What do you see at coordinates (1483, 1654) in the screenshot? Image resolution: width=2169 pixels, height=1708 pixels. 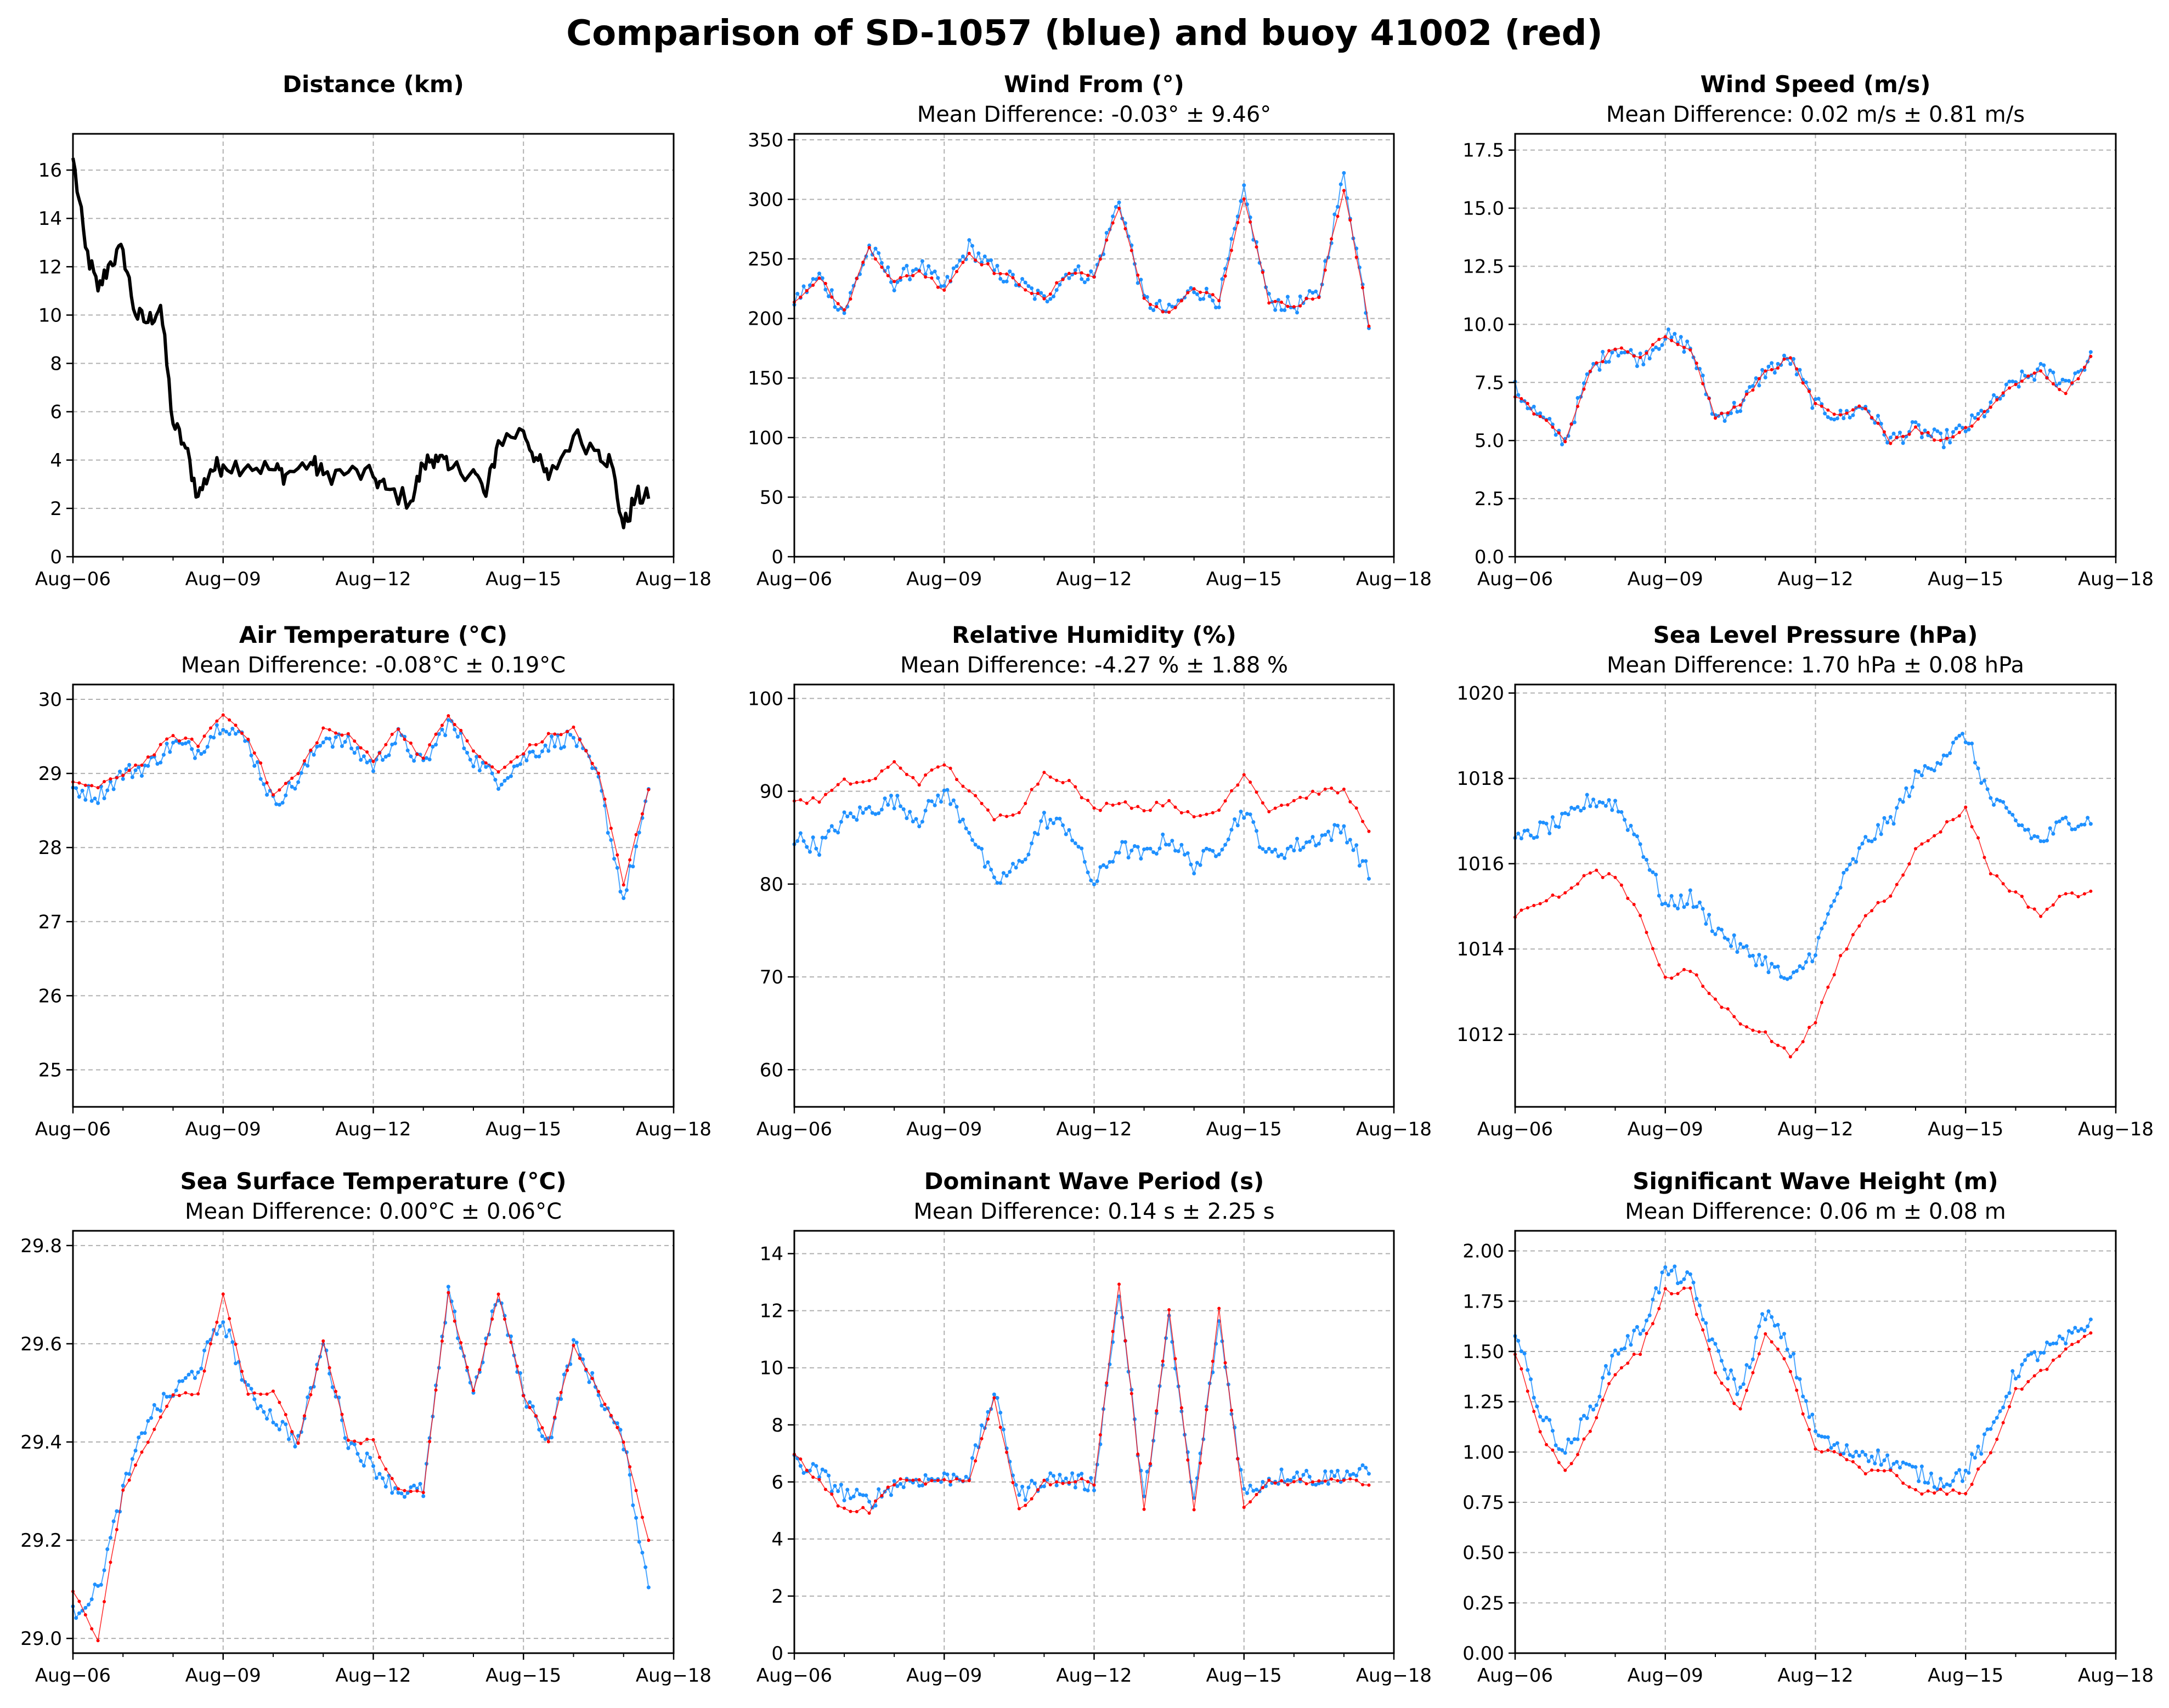 I see `y-tick-label: 0.00` at bounding box center [1483, 1654].